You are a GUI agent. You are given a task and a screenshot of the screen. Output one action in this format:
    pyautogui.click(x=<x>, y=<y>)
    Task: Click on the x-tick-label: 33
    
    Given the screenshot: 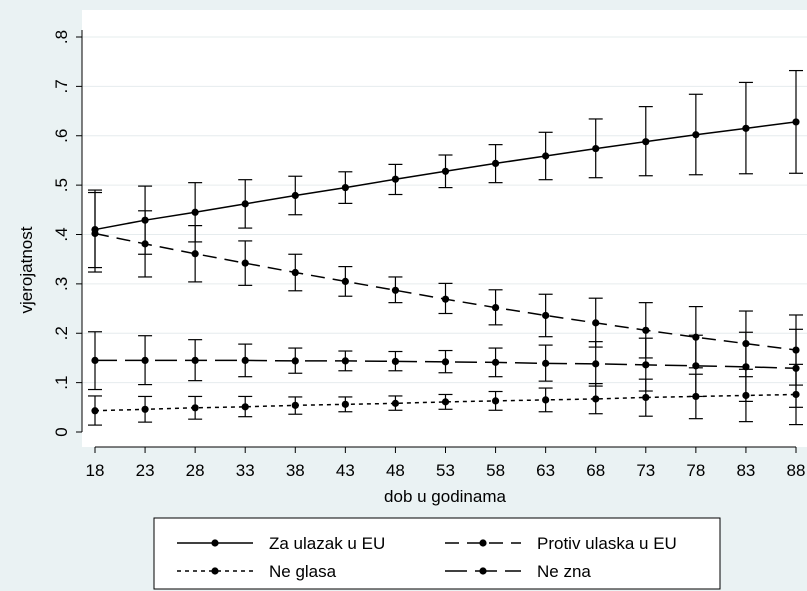 What is the action you would take?
    pyautogui.click(x=245, y=470)
    